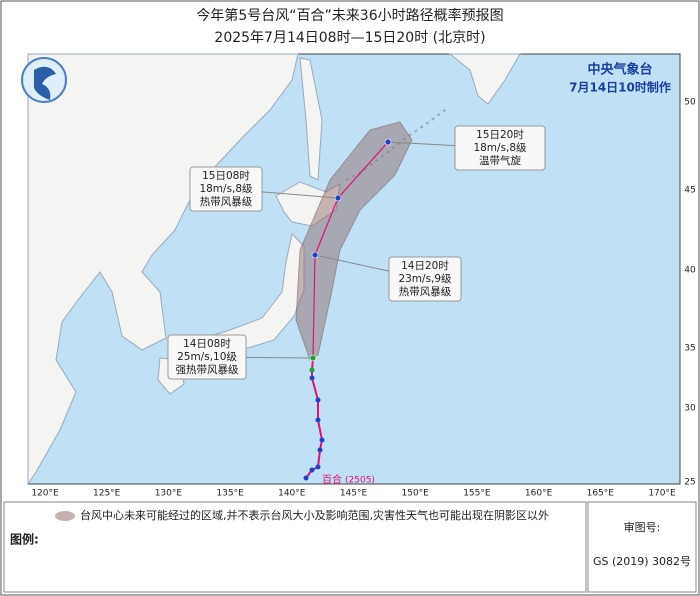  Describe the element at coordinates (226, 176) in the screenshot. I see `callout-text: 15日08时` at that location.